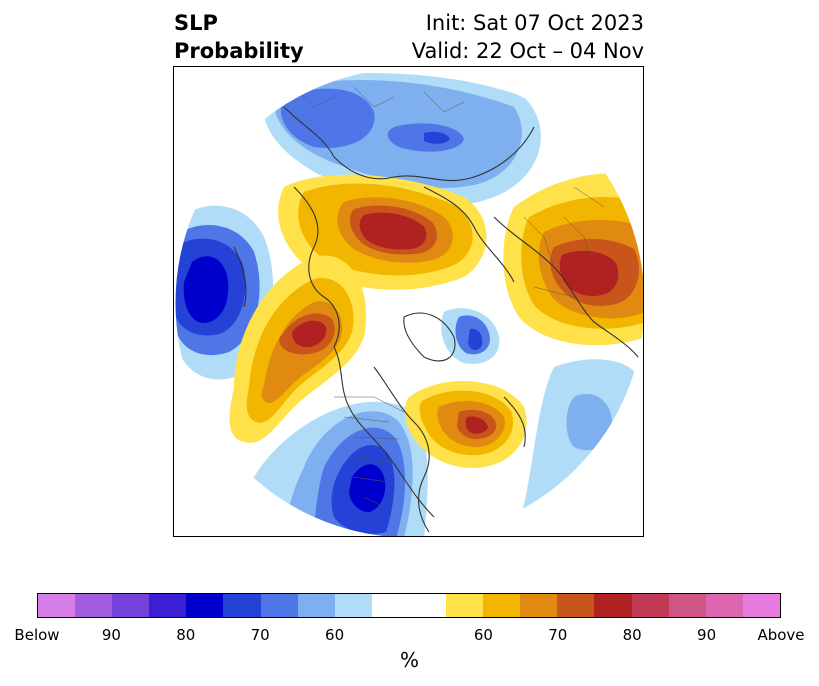  I want to click on warm-region-north, so click(382, 232).